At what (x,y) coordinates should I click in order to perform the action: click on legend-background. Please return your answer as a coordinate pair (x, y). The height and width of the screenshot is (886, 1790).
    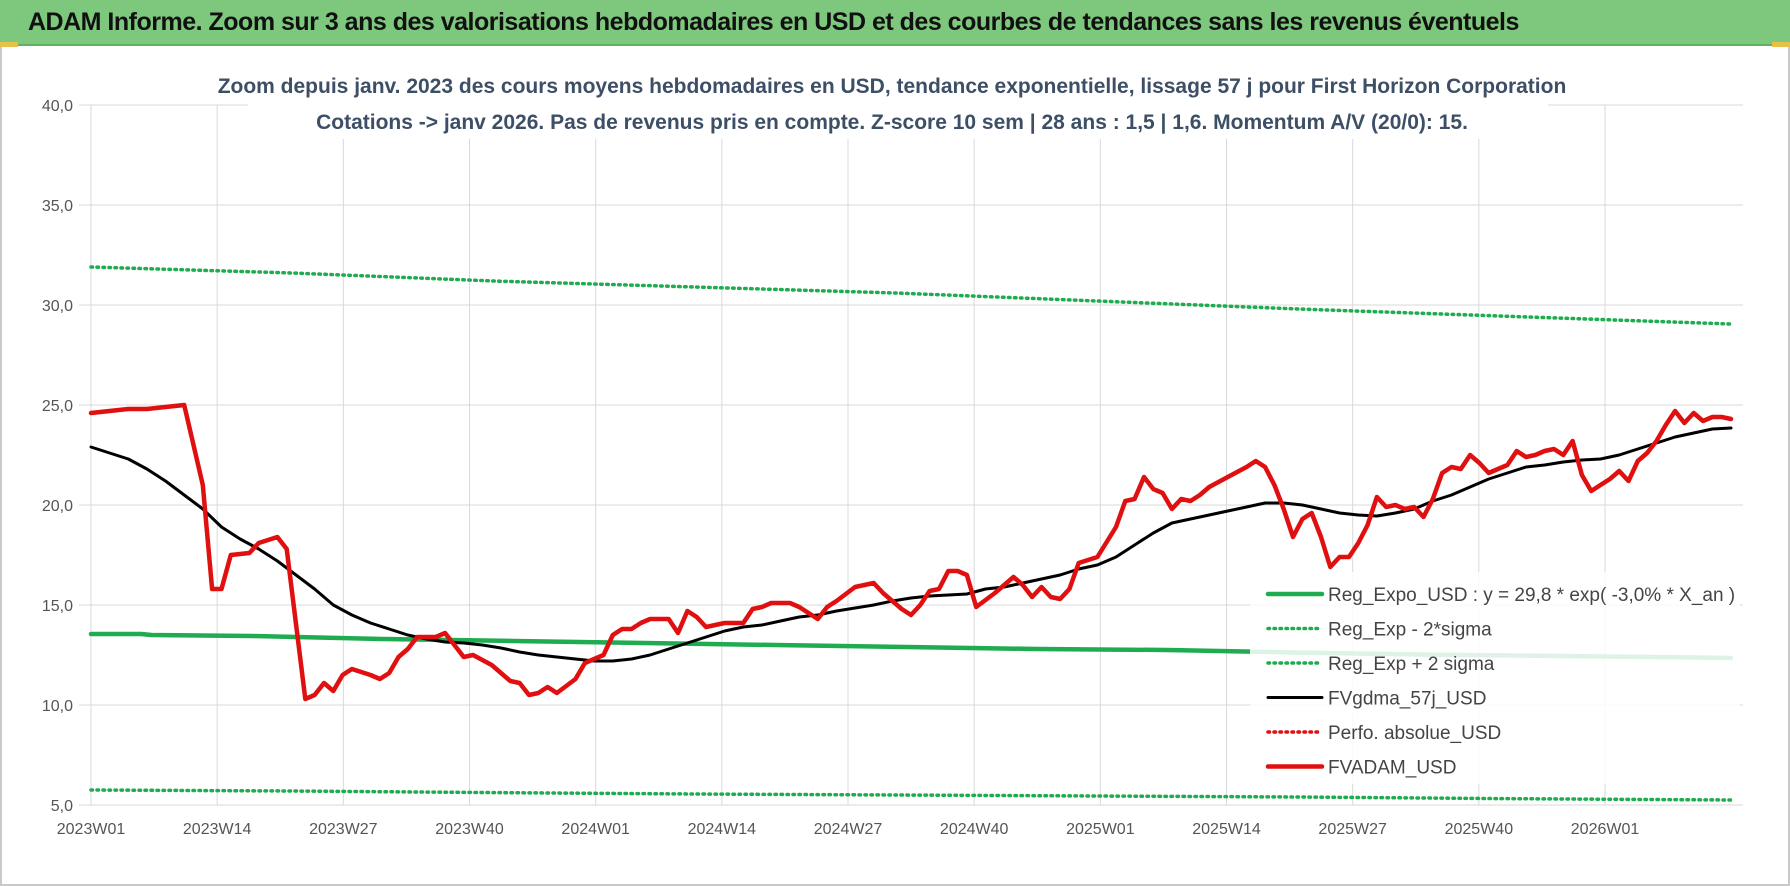
    Looking at the image, I should click on (1495, 678).